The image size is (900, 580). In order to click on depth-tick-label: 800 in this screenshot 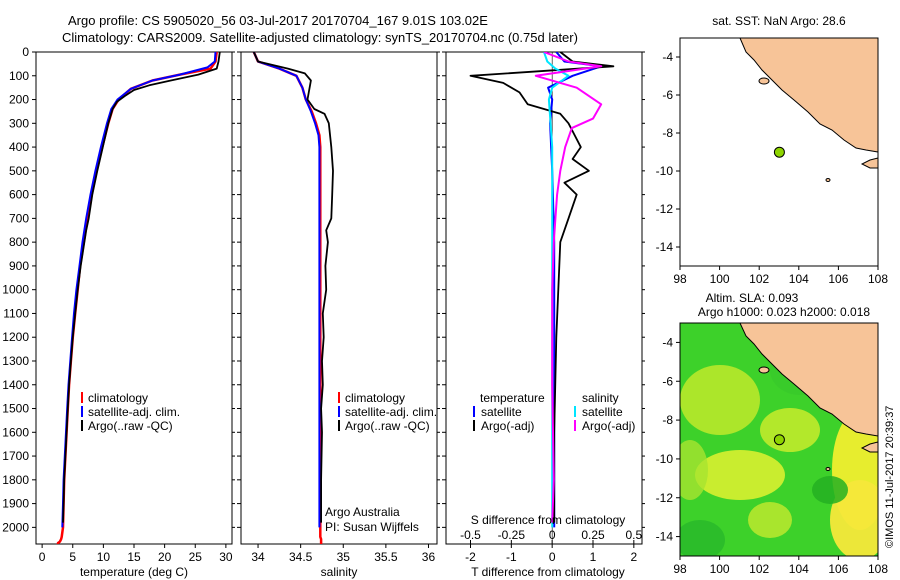, I will do `click(19, 242)`.